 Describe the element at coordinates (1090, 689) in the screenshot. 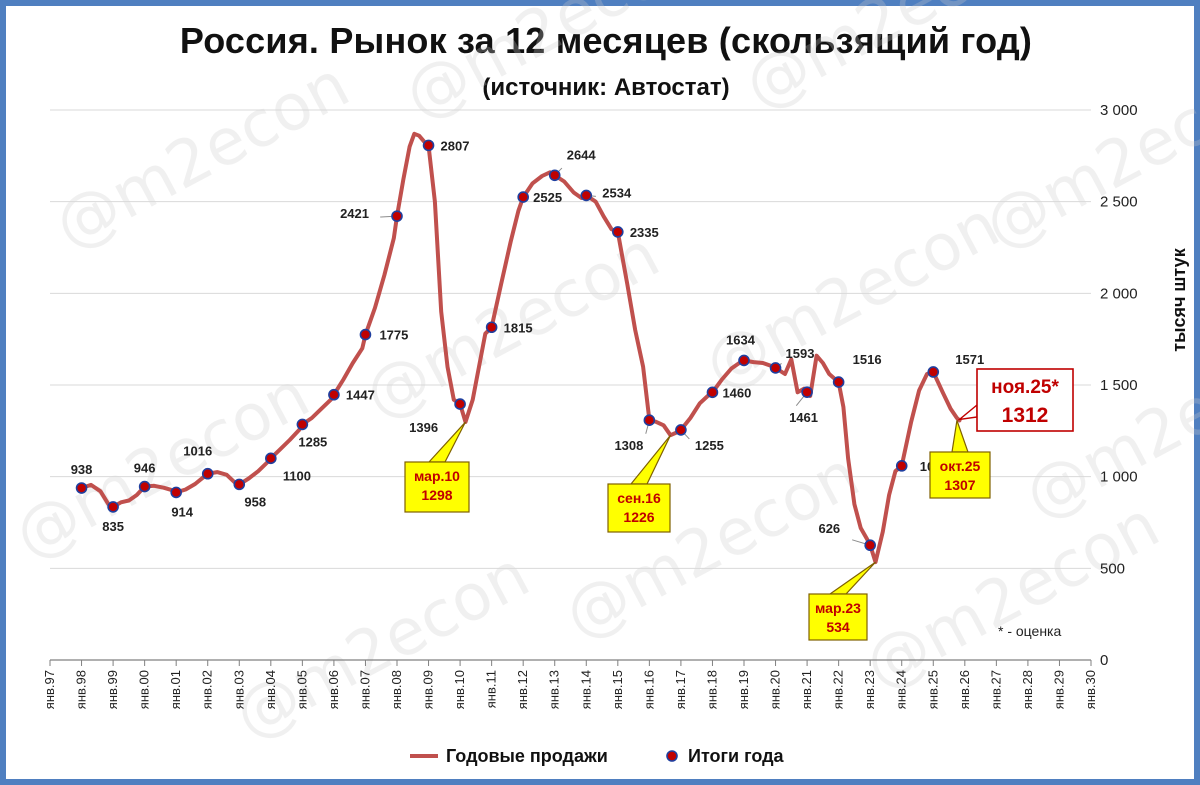

I see `x-tick-label: янв.30` at that location.